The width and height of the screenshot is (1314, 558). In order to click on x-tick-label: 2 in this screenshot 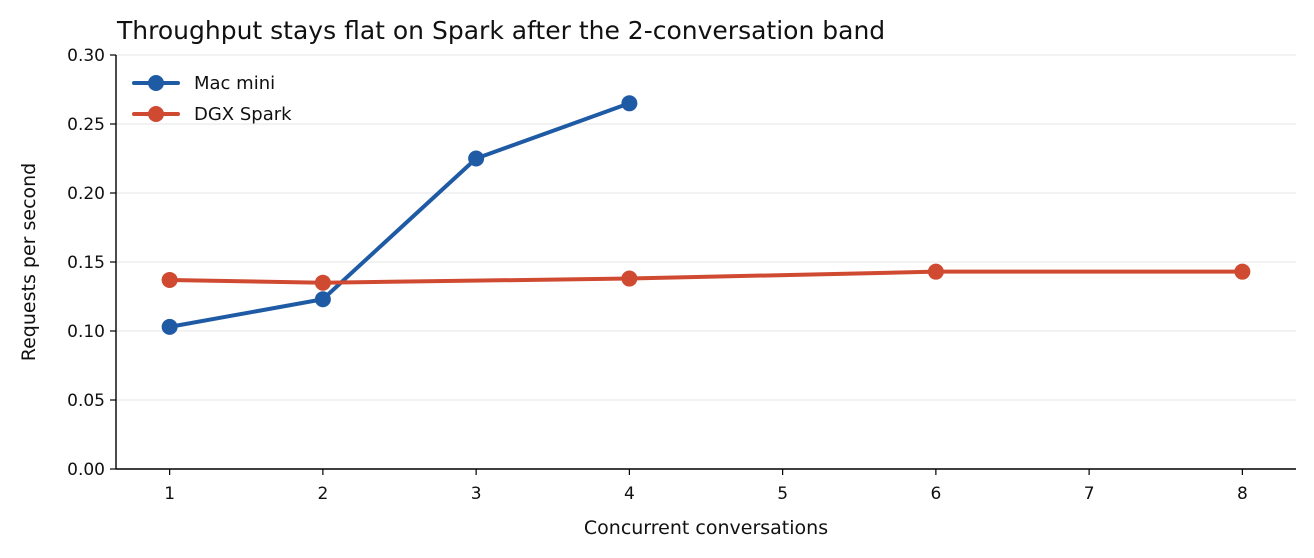, I will do `click(322, 494)`.